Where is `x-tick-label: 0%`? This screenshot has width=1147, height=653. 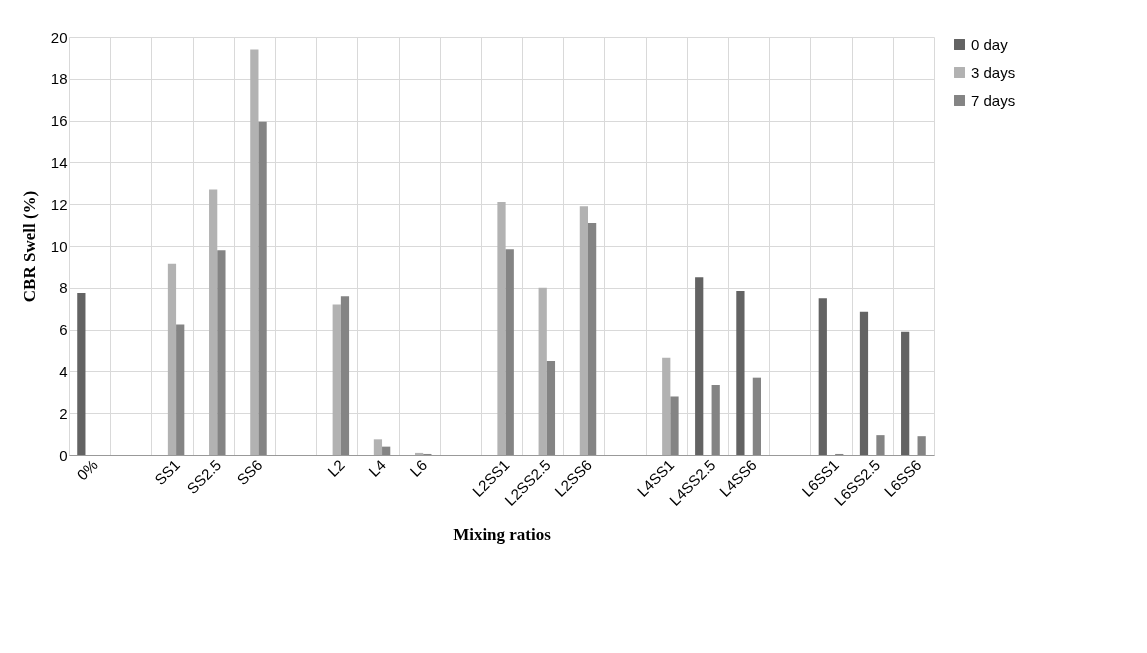
x-tick-label: 0% is located at coordinates (87, 470).